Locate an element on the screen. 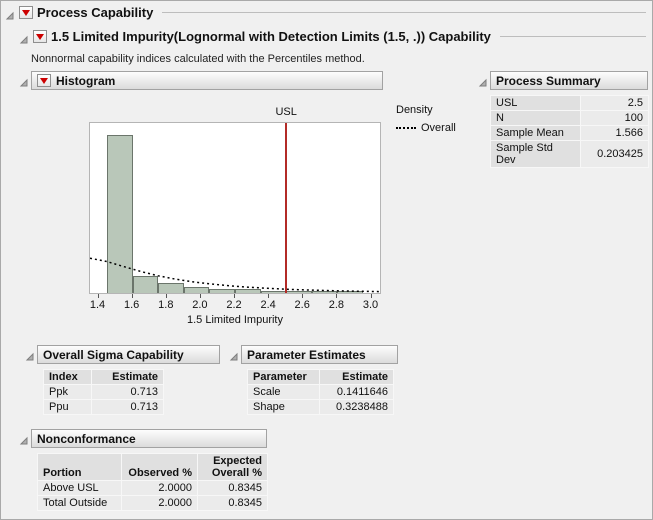 The image size is (653, 520). process-summary-title: Process Summary is located at coordinates (548, 80).